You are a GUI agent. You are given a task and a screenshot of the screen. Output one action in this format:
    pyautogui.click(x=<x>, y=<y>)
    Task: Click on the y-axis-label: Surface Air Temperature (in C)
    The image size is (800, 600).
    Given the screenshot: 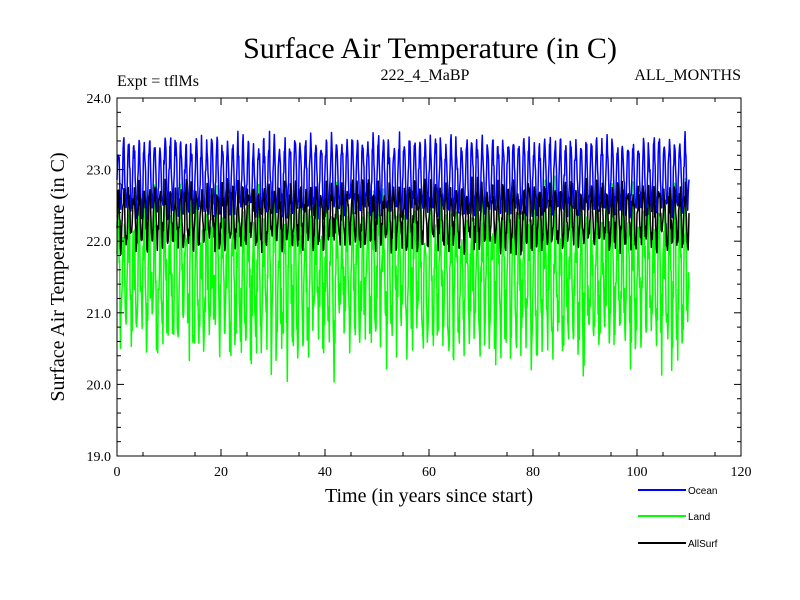 What is the action you would take?
    pyautogui.click(x=58, y=276)
    